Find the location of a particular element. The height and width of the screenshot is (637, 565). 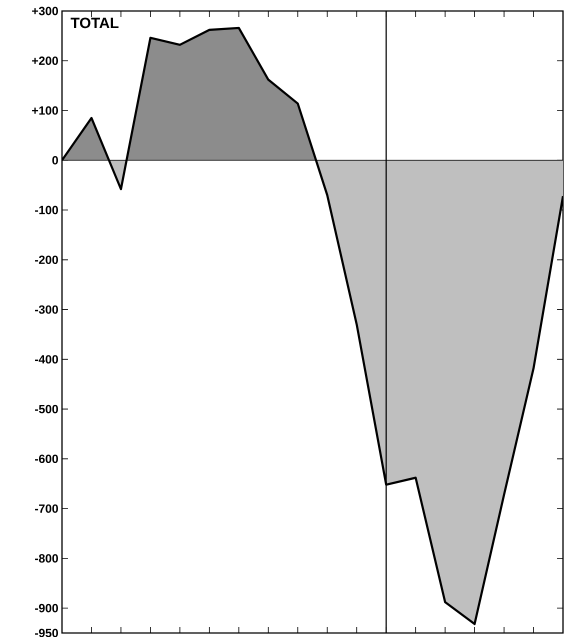

y-tick-label: -950 is located at coordinates (46, 632).